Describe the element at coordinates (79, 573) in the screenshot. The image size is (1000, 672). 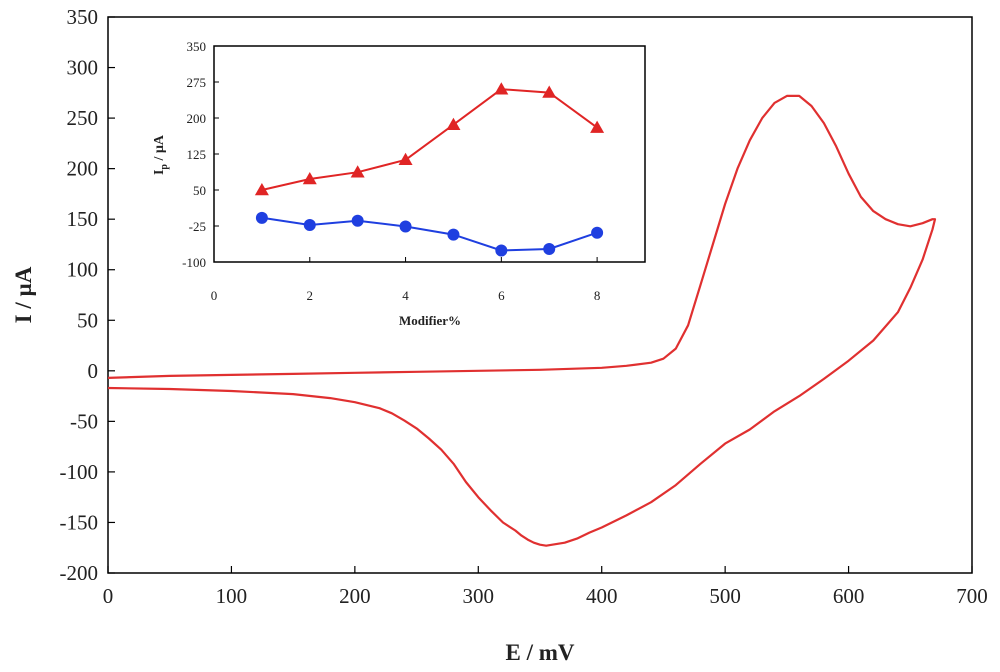
I see `y-tick-label: -200` at that location.